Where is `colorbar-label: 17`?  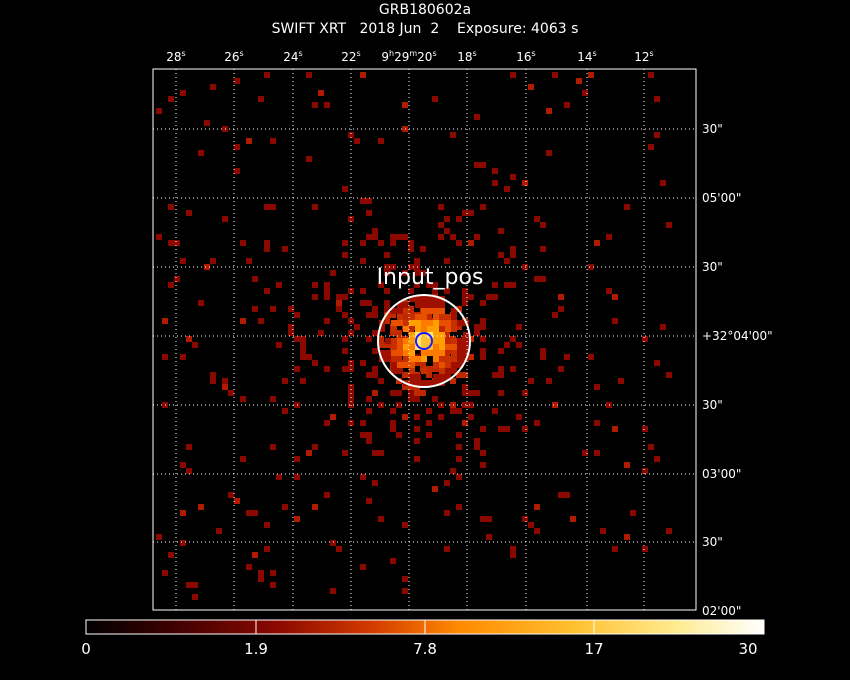
colorbar-label: 17 is located at coordinates (594, 649).